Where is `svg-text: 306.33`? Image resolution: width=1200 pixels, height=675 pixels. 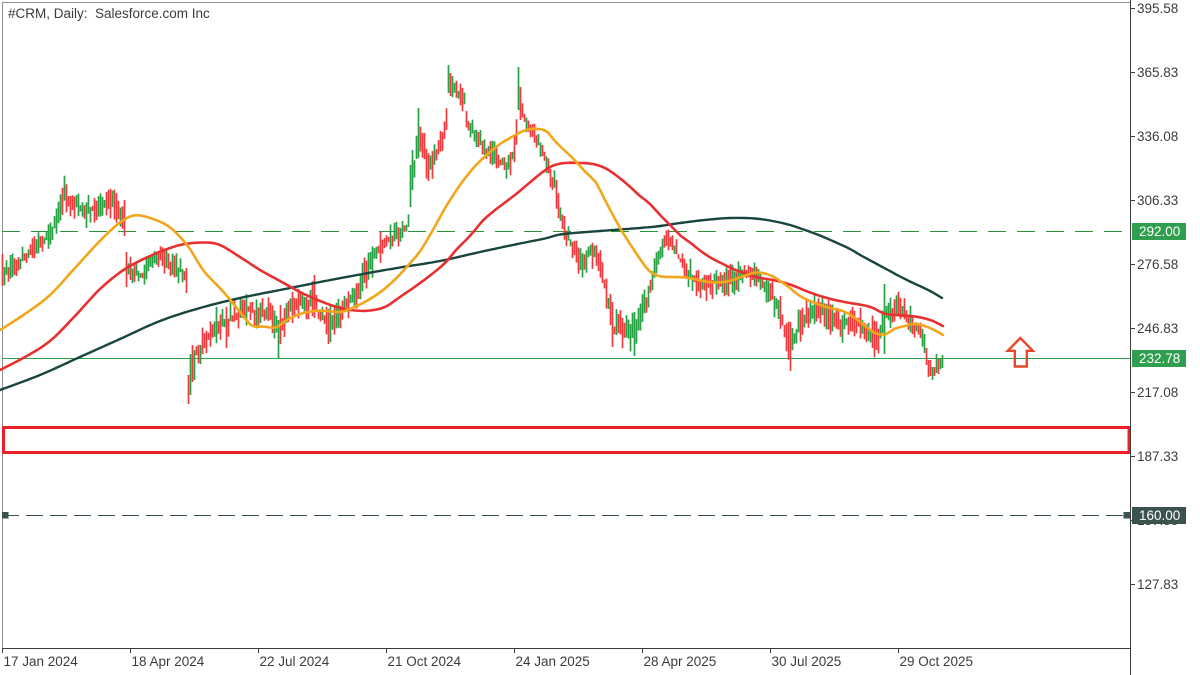 svg-text: 306.33 is located at coordinates (1157, 200).